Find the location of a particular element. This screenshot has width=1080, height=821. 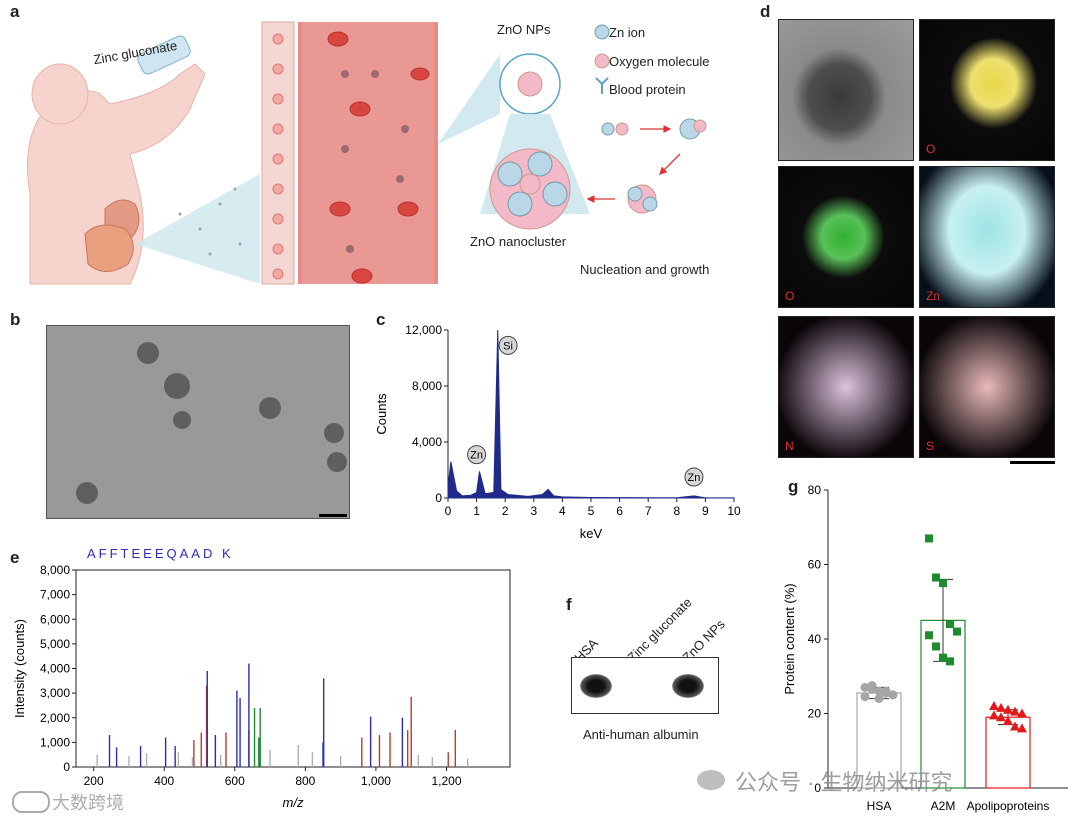

y-tick-label-g: 0 is located at coordinates (817, 788).